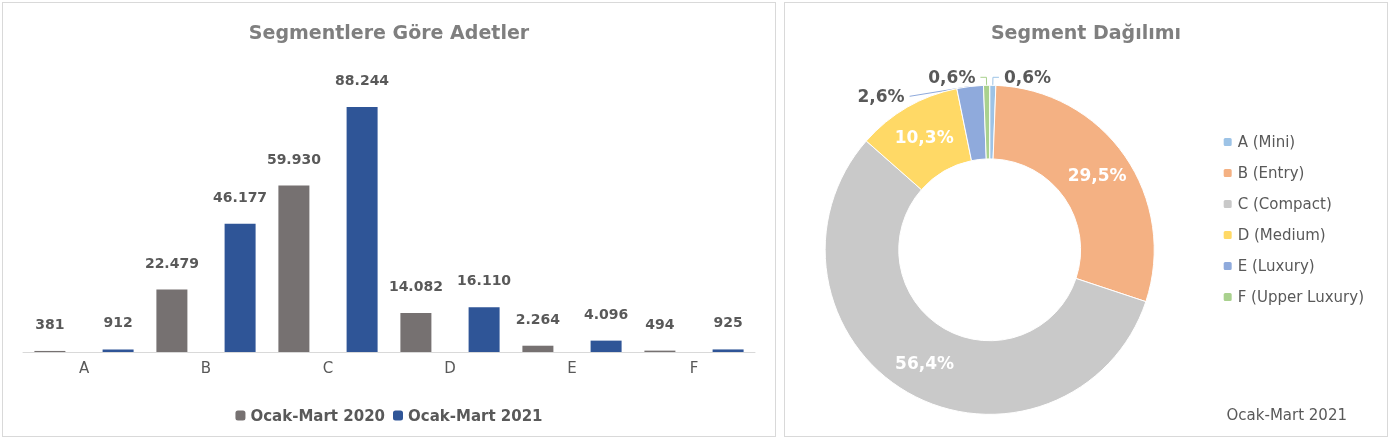 This screenshot has height=441, width=1392. I want to click on legend-label: Ocak-Mart 2021, so click(475, 415).